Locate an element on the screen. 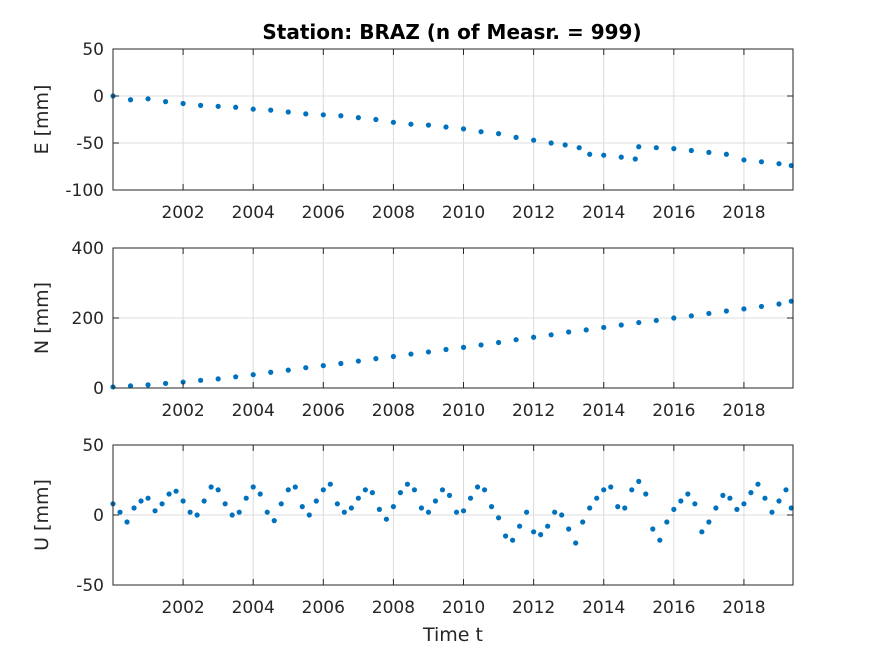  north-xtick-label: 2010 is located at coordinates (463, 411).